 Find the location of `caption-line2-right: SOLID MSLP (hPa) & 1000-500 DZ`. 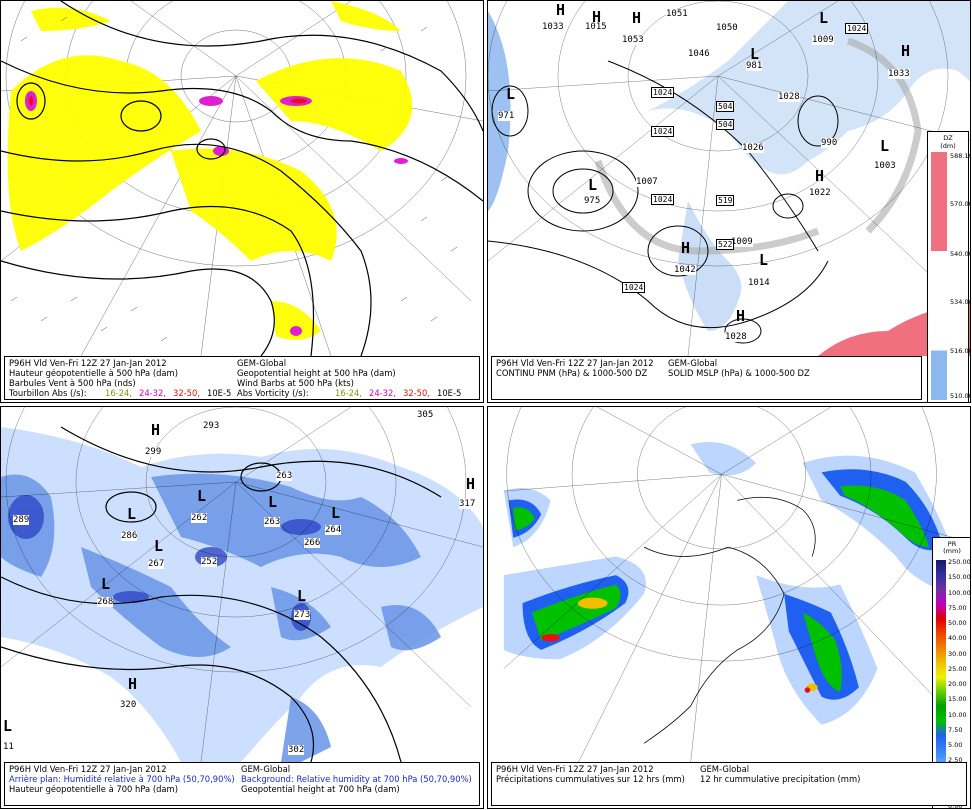

caption-line2-right: SOLID MSLP (hPa) & 1000-500 DZ is located at coordinates (739, 373).